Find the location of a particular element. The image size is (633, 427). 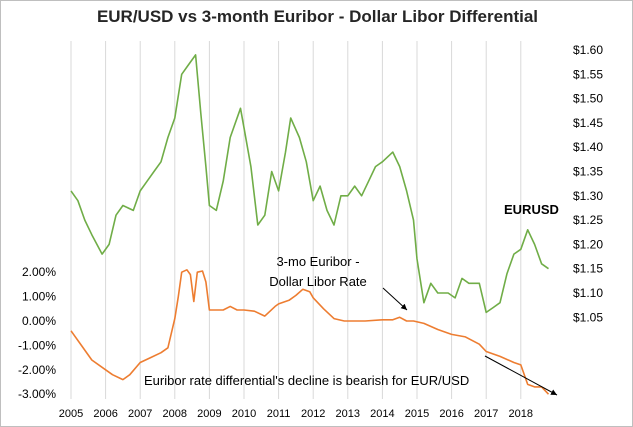

x-tick-label: 2015 is located at coordinates (417, 414).